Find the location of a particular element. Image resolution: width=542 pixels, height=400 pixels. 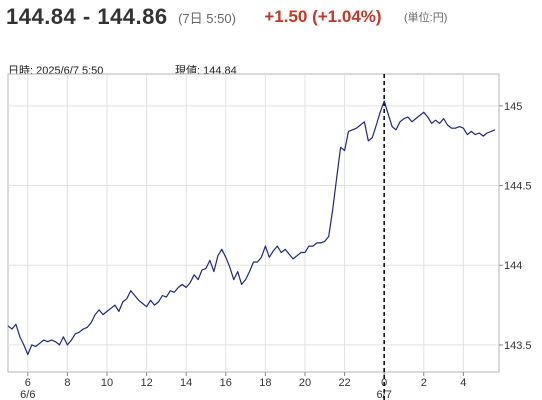

x-tick-label: 12 is located at coordinates (146, 383).